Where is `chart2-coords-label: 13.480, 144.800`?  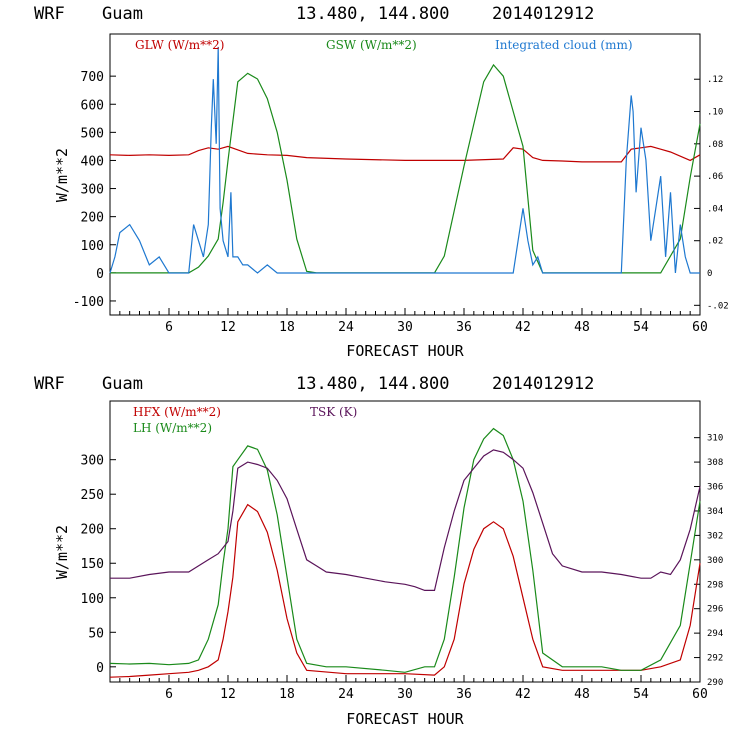 chart2-coords-label: 13.480, 144.800 is located at coordinates (373, 384).